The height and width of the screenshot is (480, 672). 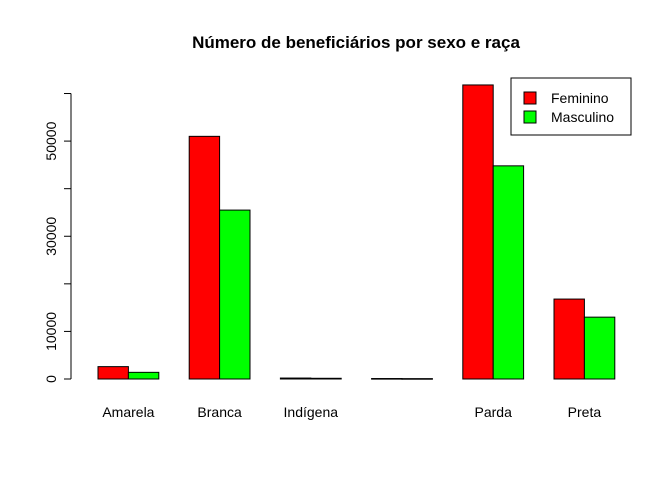 I want to click on bar-masculino-branca, so click(x=235, y=294).